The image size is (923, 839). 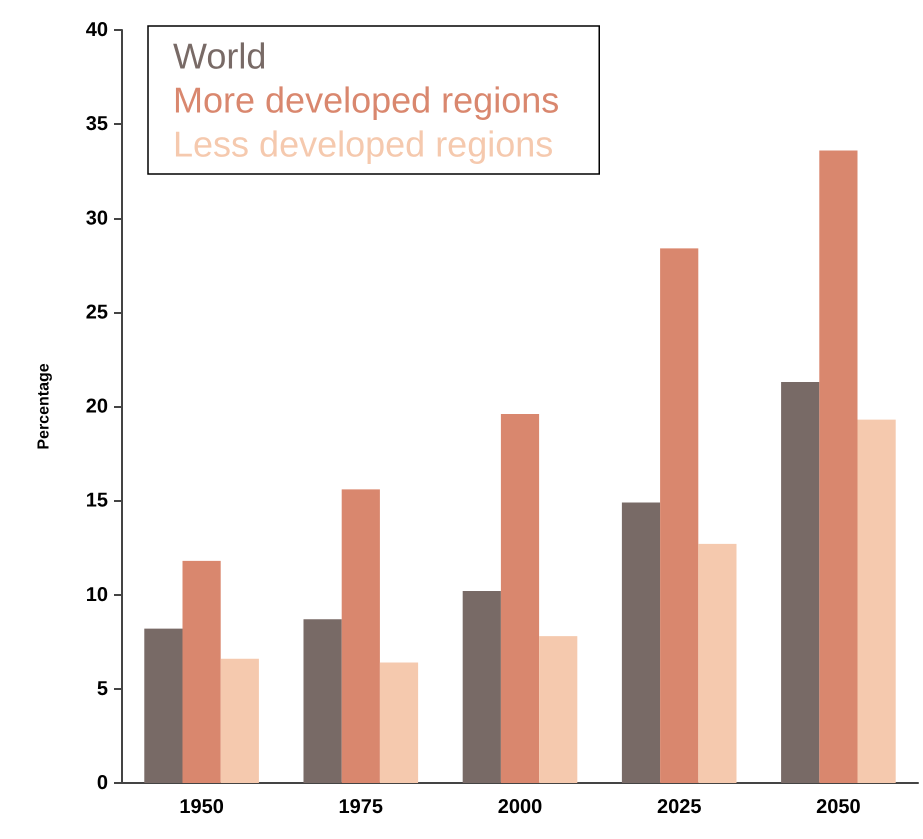 What do you see at coordinates (201, 807) in the screenshot?
I see `x-tick-label: 1950` at bounding box center [201, 807].